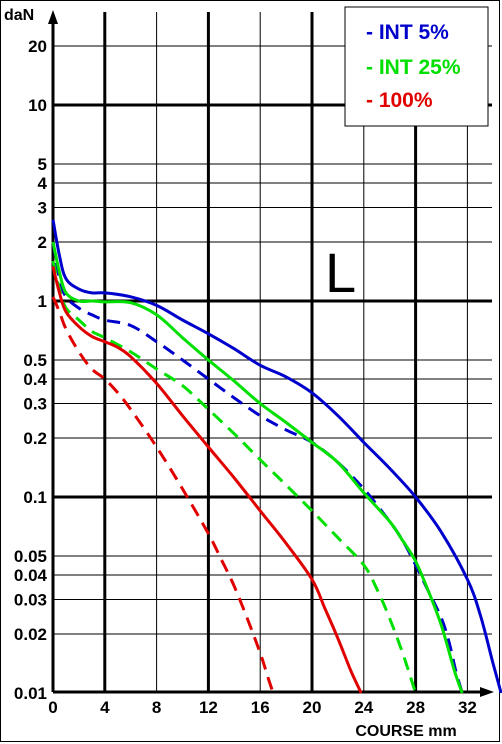  Describe the element at coordinates (30, 599) in the screenshot. I see `y-tick-label-0_03: 0.03` at that location.